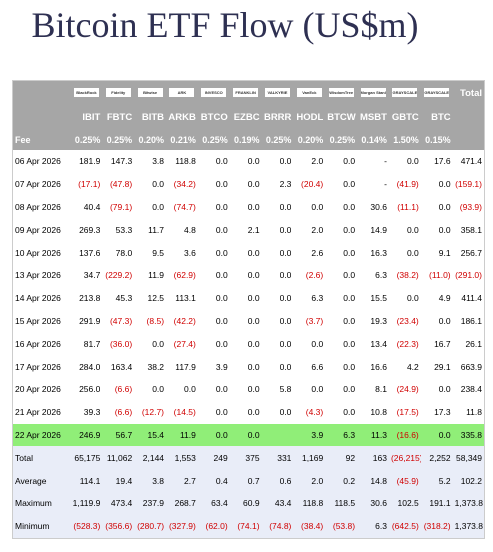 The width and height of the screenshot is (493, 552). I want to click on summary-value: 118.8, so click(309, 503).